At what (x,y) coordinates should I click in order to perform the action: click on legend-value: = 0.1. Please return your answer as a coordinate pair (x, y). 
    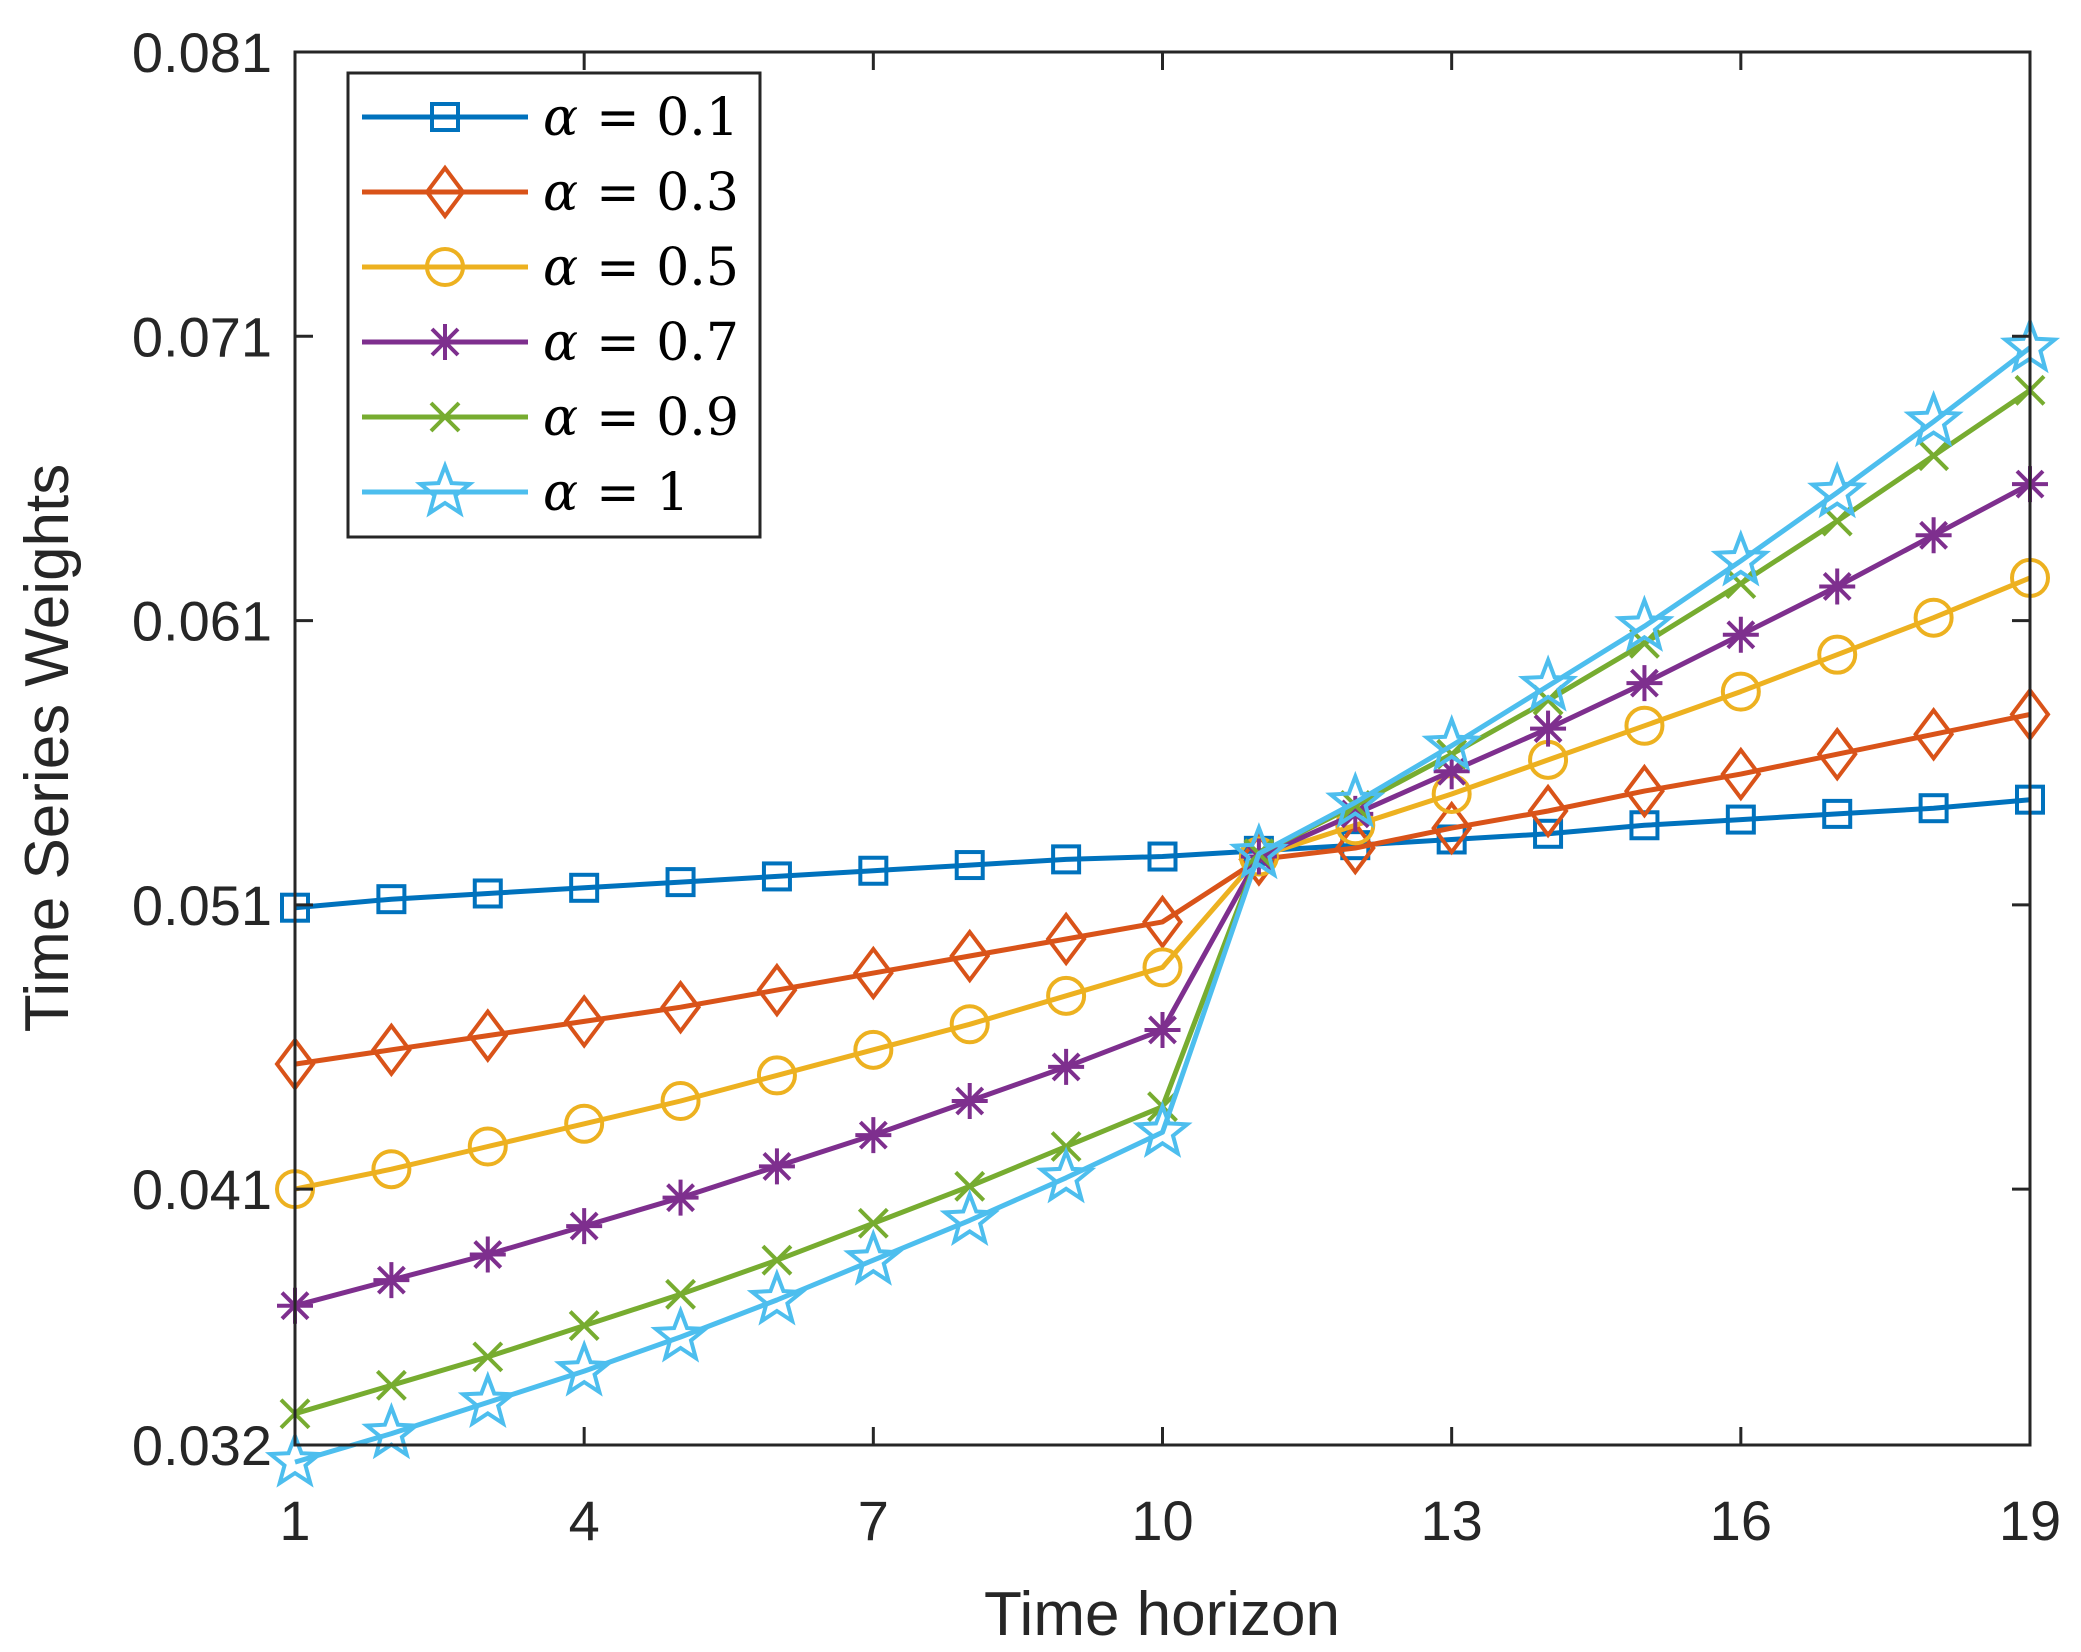
    Looking at the image, I should click on (667, 118).